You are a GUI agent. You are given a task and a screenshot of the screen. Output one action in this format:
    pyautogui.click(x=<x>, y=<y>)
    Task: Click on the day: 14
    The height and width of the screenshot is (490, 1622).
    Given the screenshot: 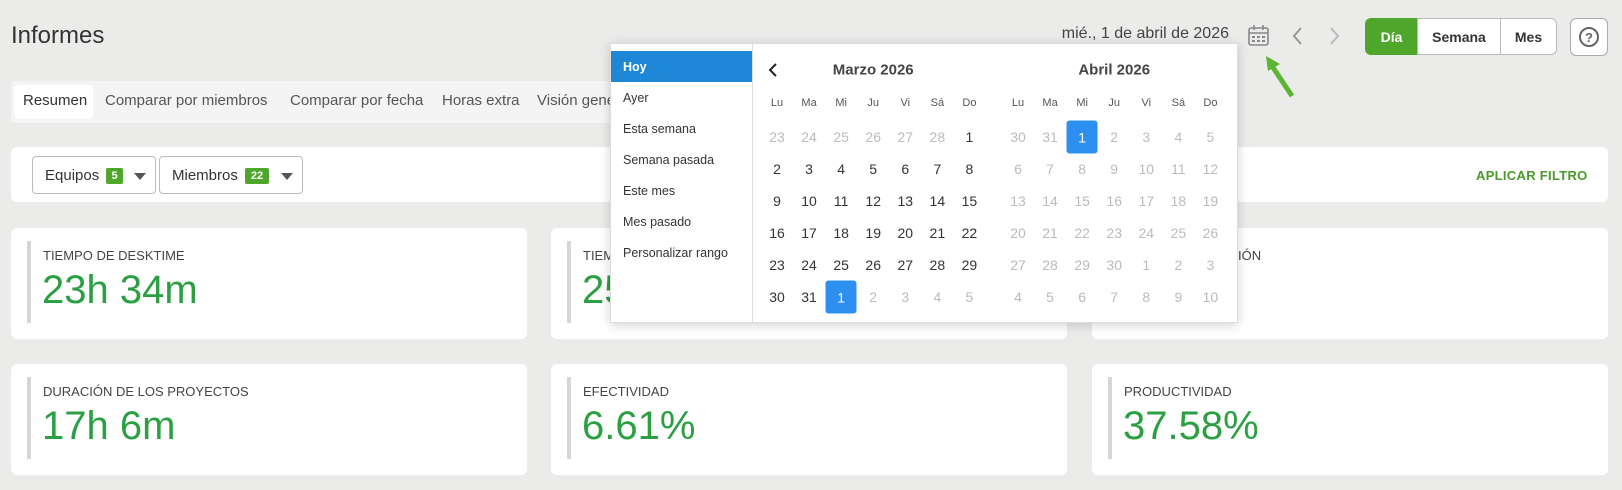 What is the action you would take?
    pyautogui.click(x=937, y=201)
    